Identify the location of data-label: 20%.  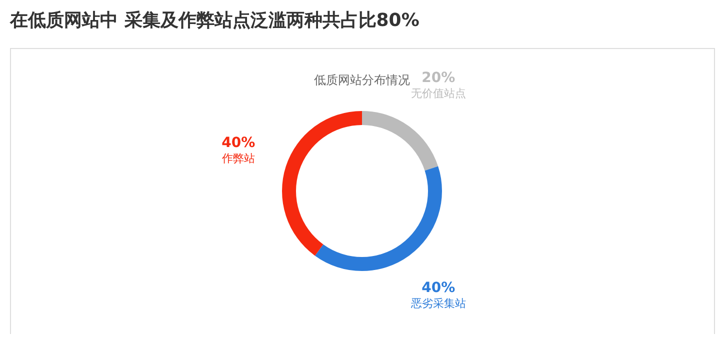
(439, 78).